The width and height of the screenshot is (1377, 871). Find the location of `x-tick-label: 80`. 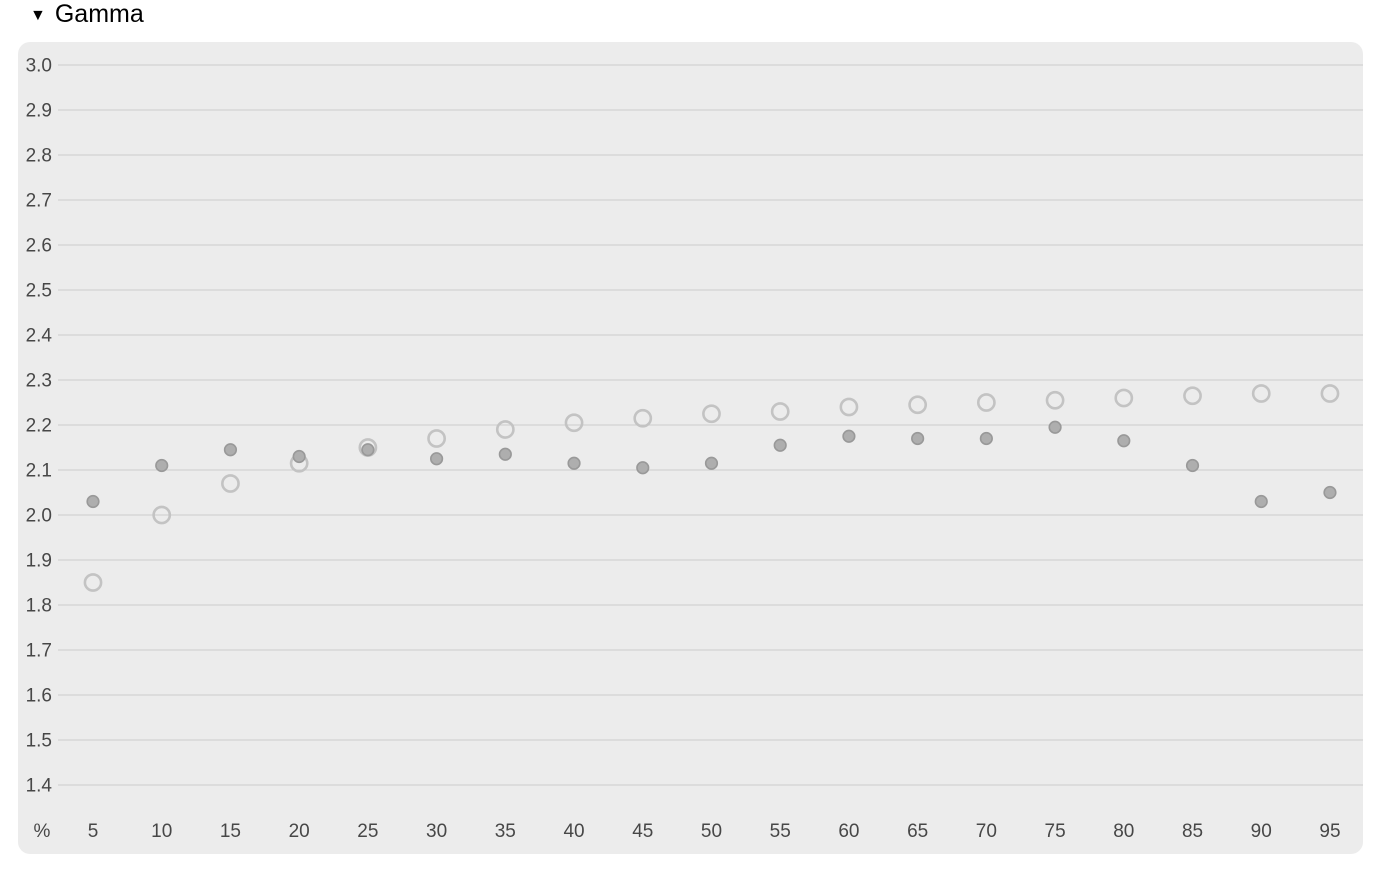

x-tick-label: 80 is located at coordinates (1123, 831).